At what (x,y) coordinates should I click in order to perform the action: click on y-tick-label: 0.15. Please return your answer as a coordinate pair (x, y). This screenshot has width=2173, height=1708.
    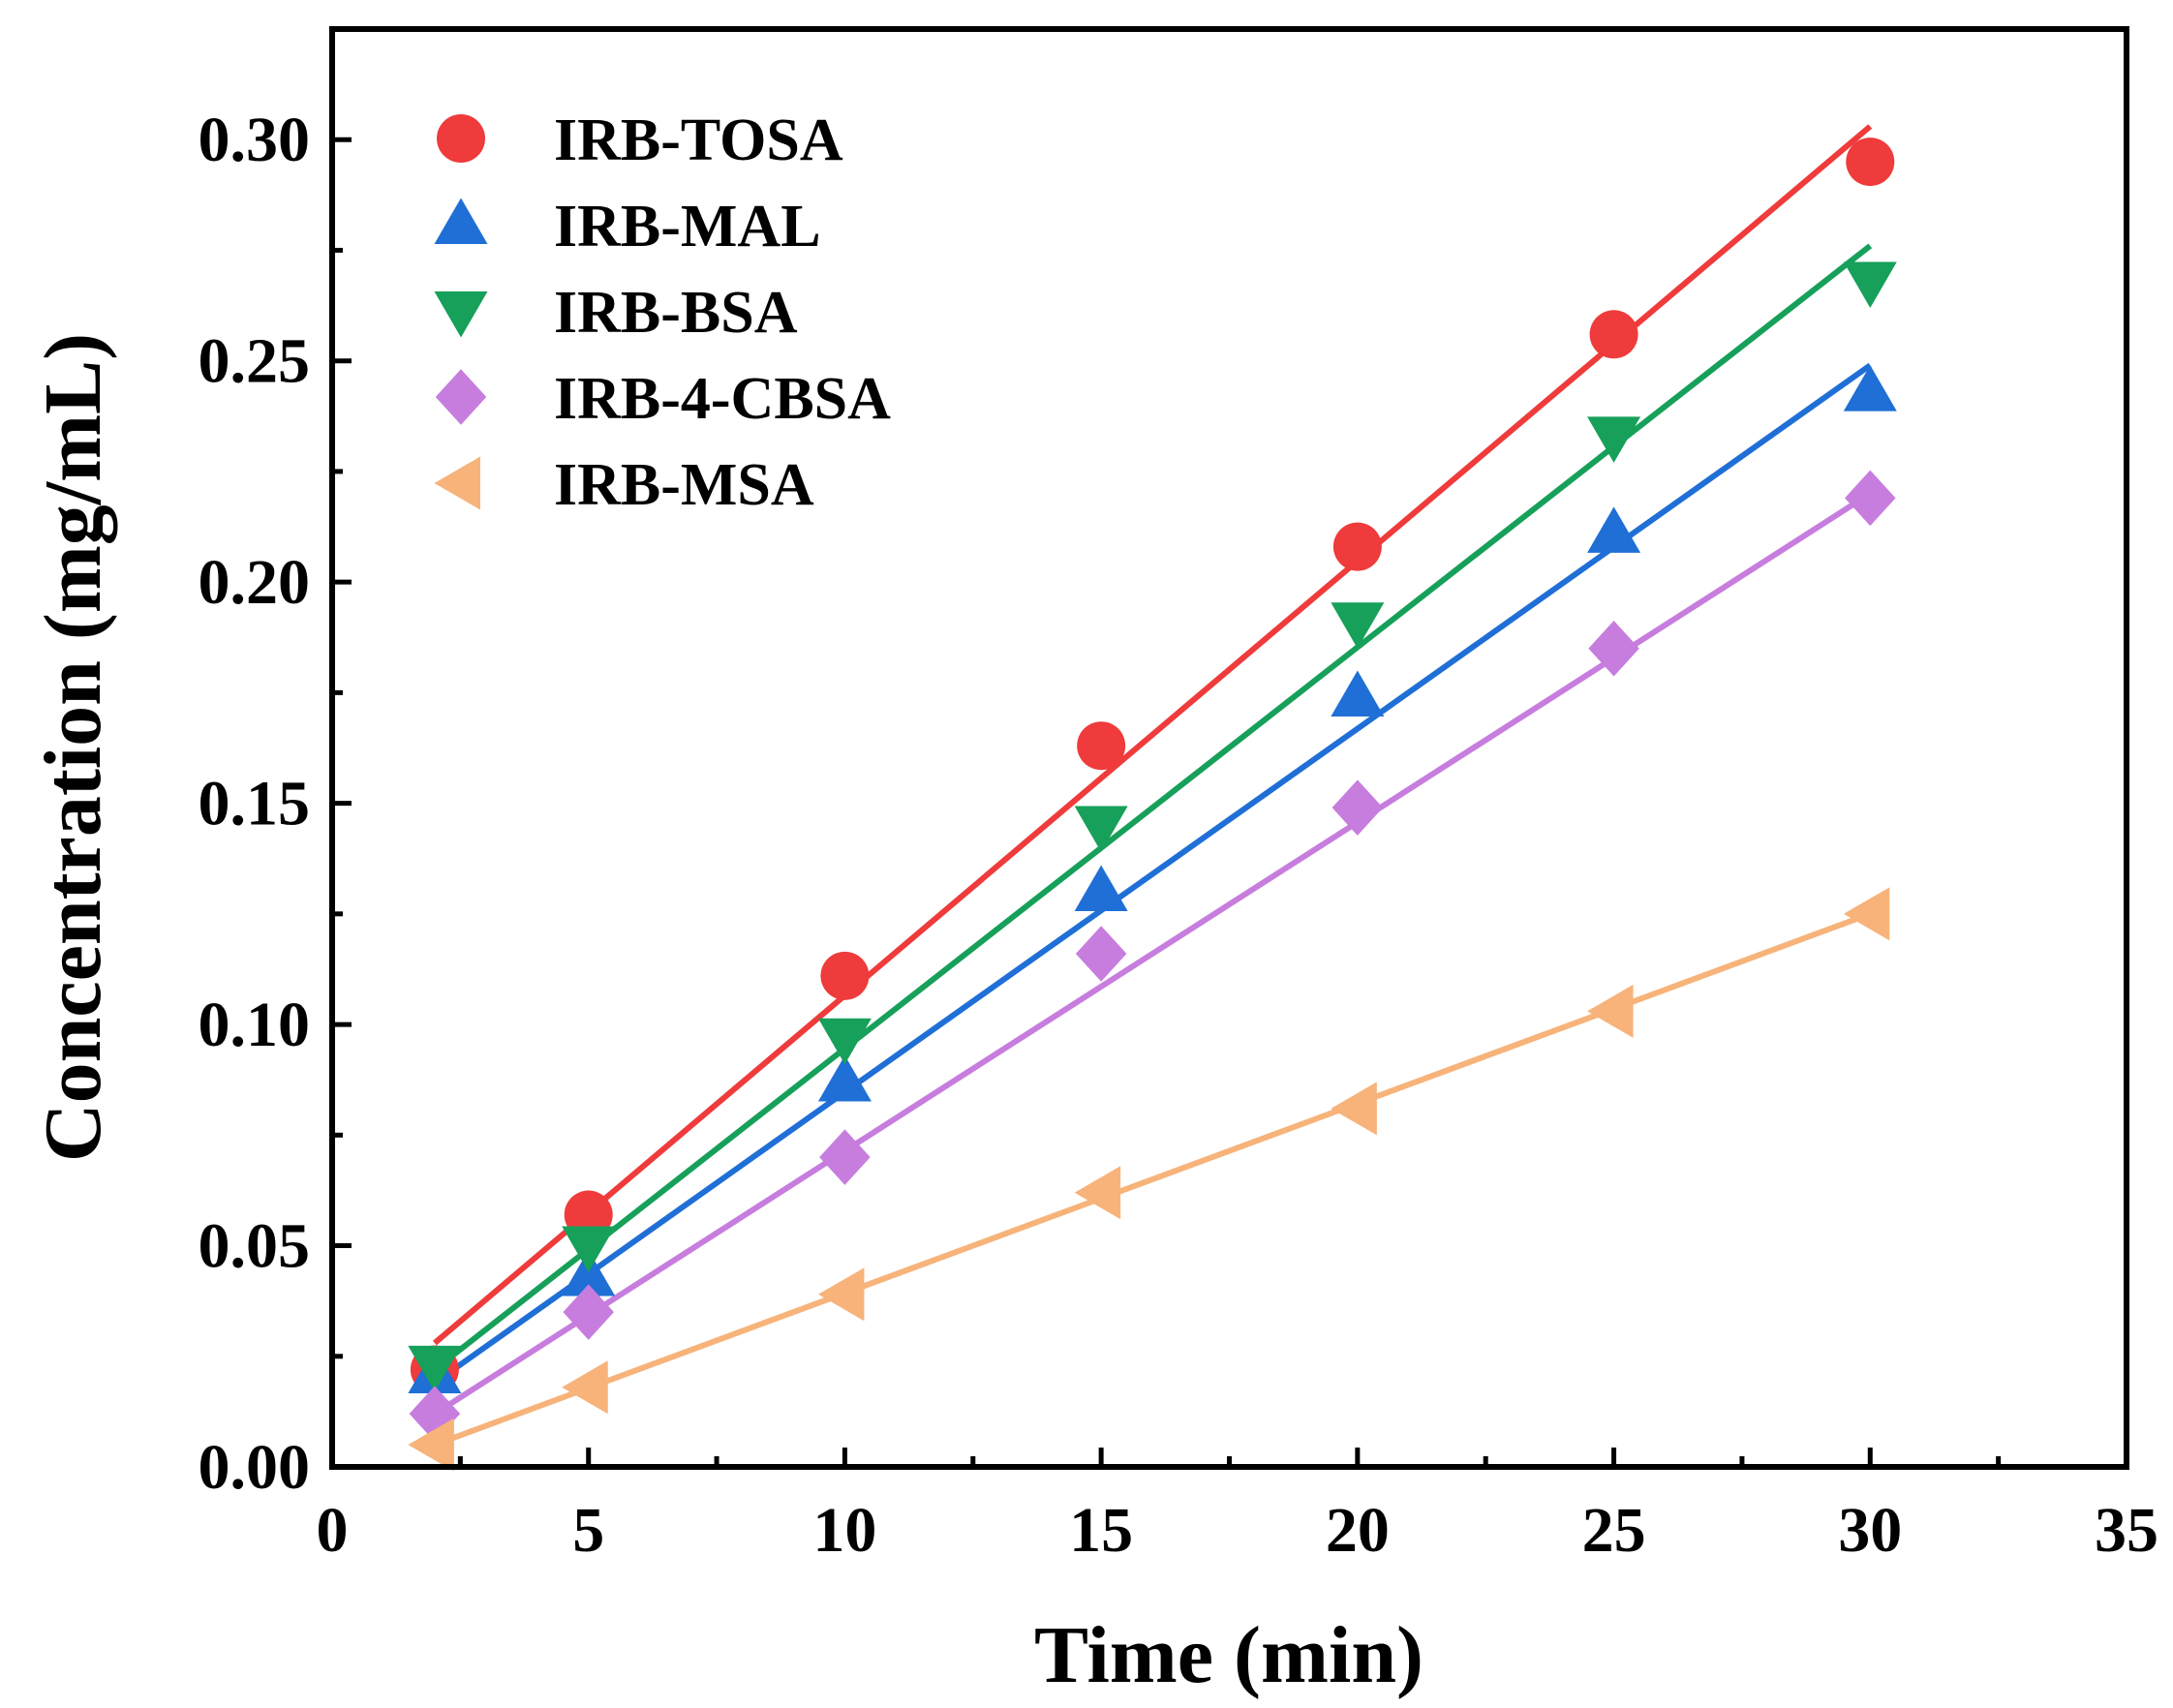
    Looking at the image, I should click on (255, 804).